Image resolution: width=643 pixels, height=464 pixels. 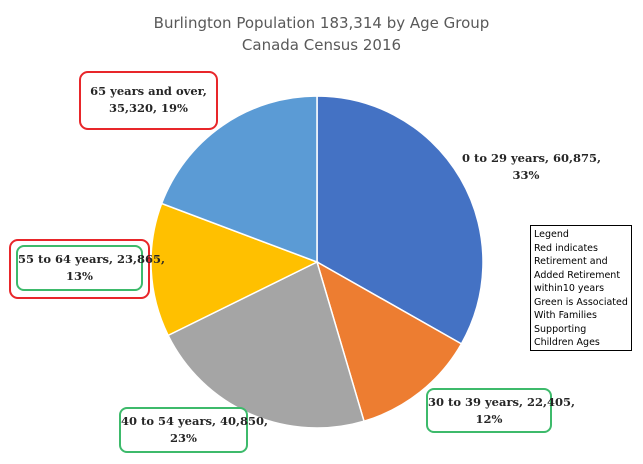 I want to click on legend-line: Green is Associated, so click(x=581, y=302).